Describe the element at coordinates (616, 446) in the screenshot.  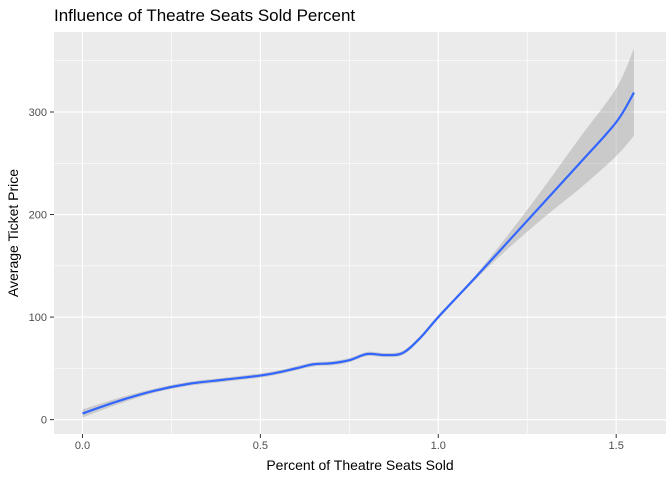
I see `x-tick-label: 1.5` at that location.